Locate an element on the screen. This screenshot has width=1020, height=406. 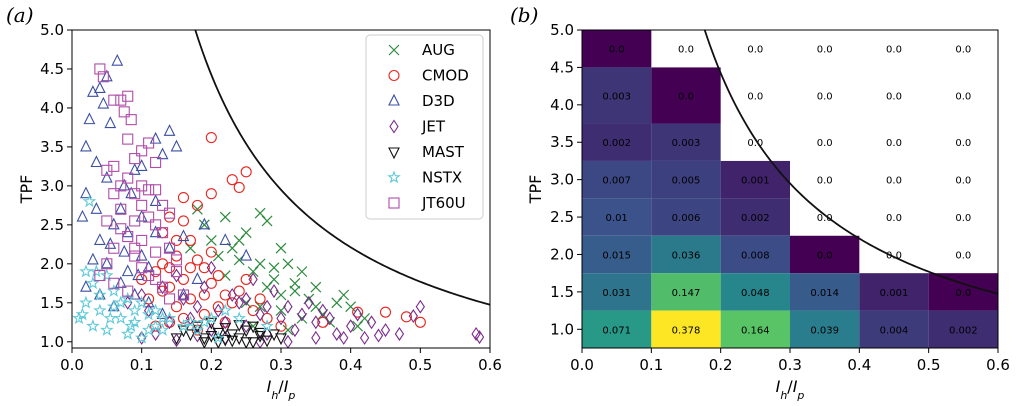
series-jet is located at coordinates (304, 304).